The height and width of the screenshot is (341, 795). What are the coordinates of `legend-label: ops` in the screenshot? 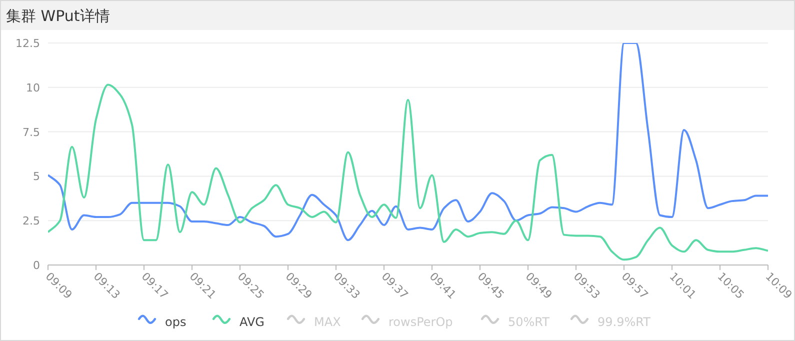 It's located at (175, 322).